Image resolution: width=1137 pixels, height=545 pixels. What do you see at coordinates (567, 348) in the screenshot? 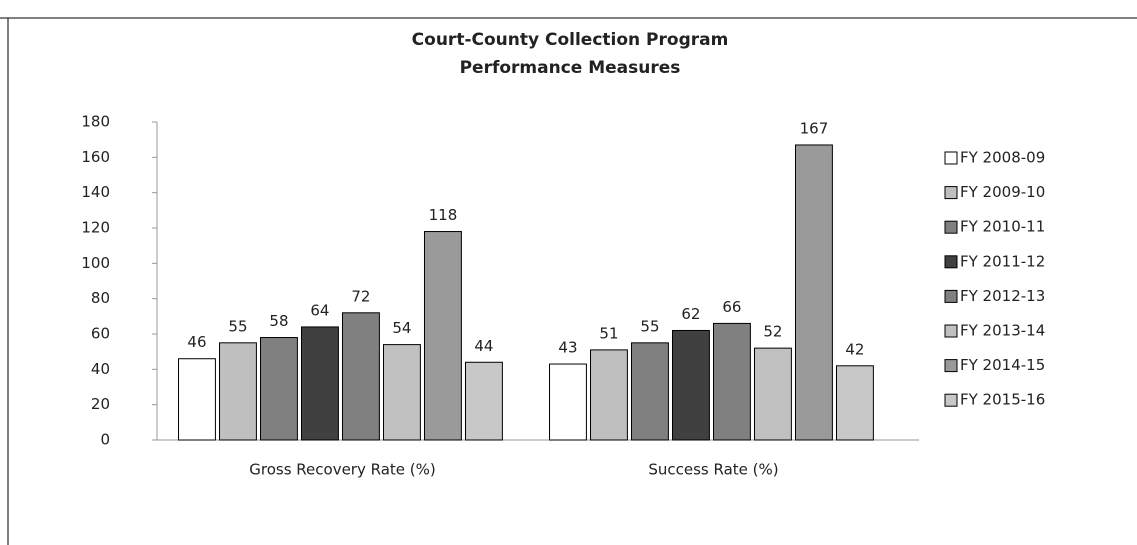
I see `data-label: 43` at bounding box center [567, 348].